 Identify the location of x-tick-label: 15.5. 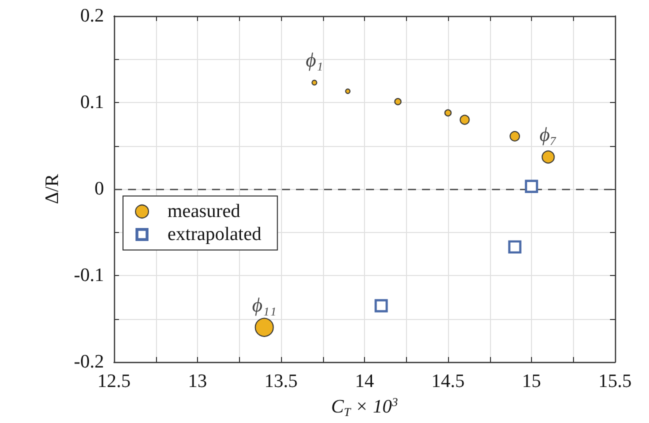
(615, 381).